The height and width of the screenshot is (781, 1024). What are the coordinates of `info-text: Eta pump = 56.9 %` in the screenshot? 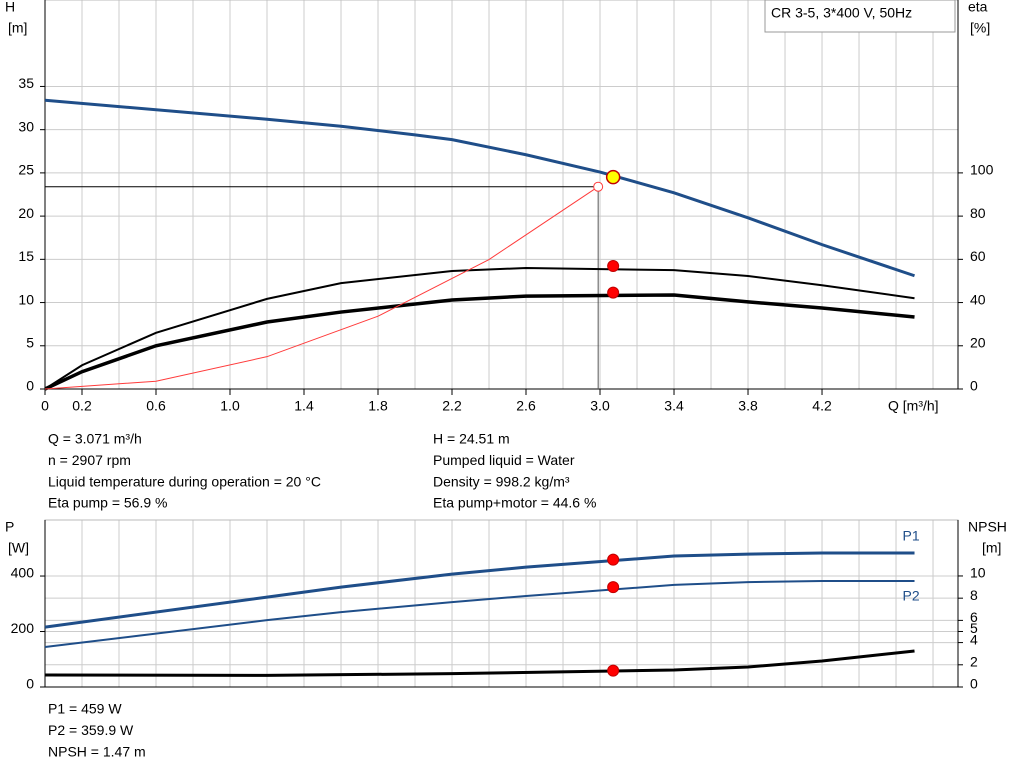 It's located at (107, 503).